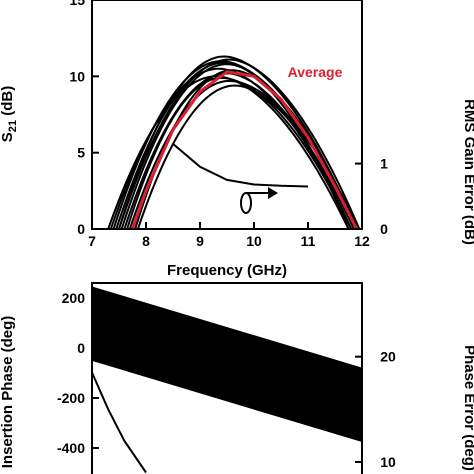  I want to click on phase-y-axis-label: Insertion Phase (deg), so click(8, 392).